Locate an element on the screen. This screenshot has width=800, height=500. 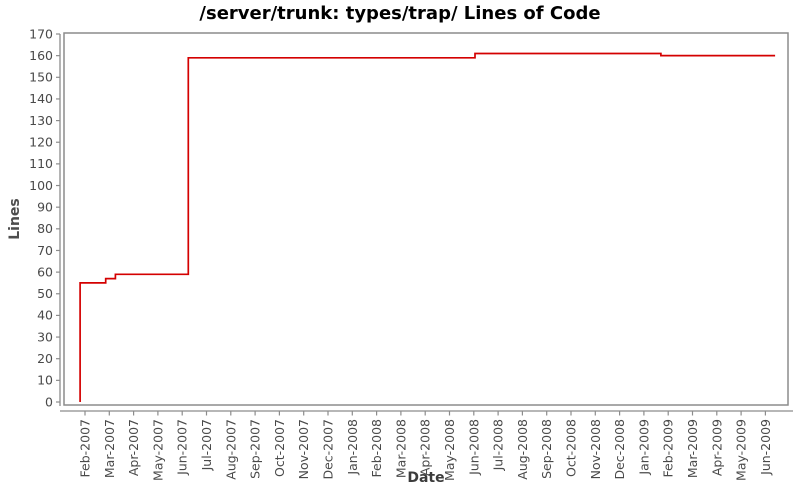
y-tick-label: 160 is located at coordinates (41, 55).